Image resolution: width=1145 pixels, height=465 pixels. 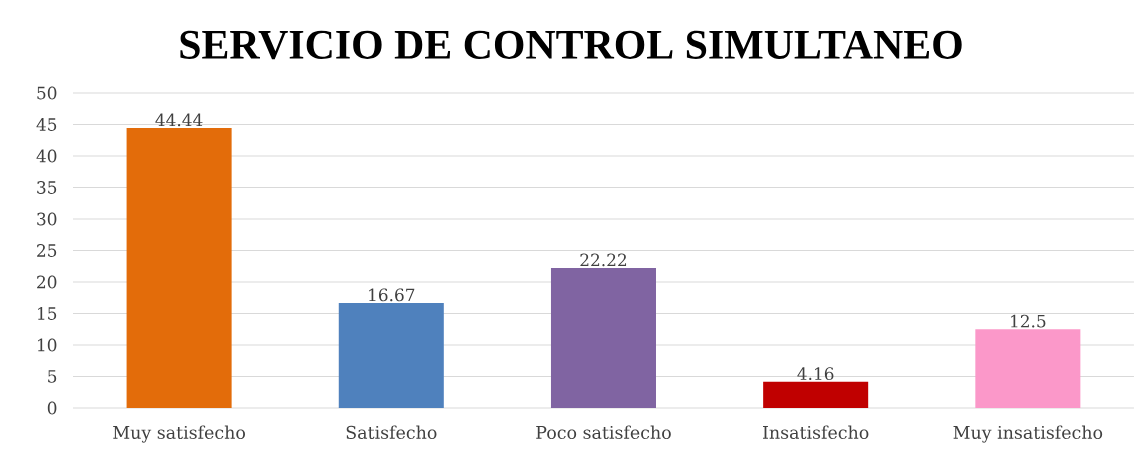 I want to click on x-tick-label: Muy insatisfecho, so click(x=1028, y=434).